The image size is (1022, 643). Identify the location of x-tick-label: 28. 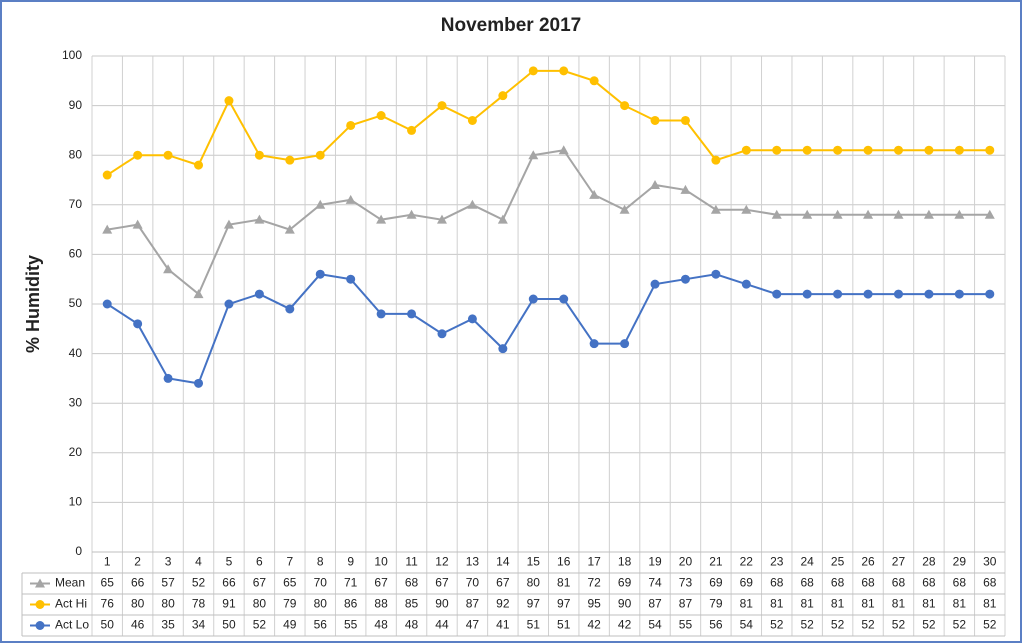
(929, 562).